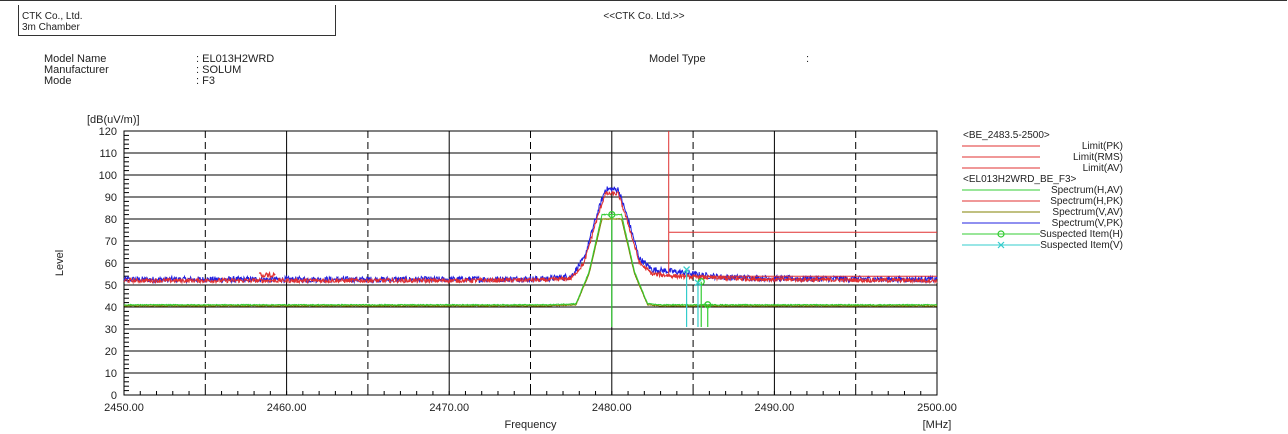  I want to click on x-tick-label: 2470.00, so click(449, 408).